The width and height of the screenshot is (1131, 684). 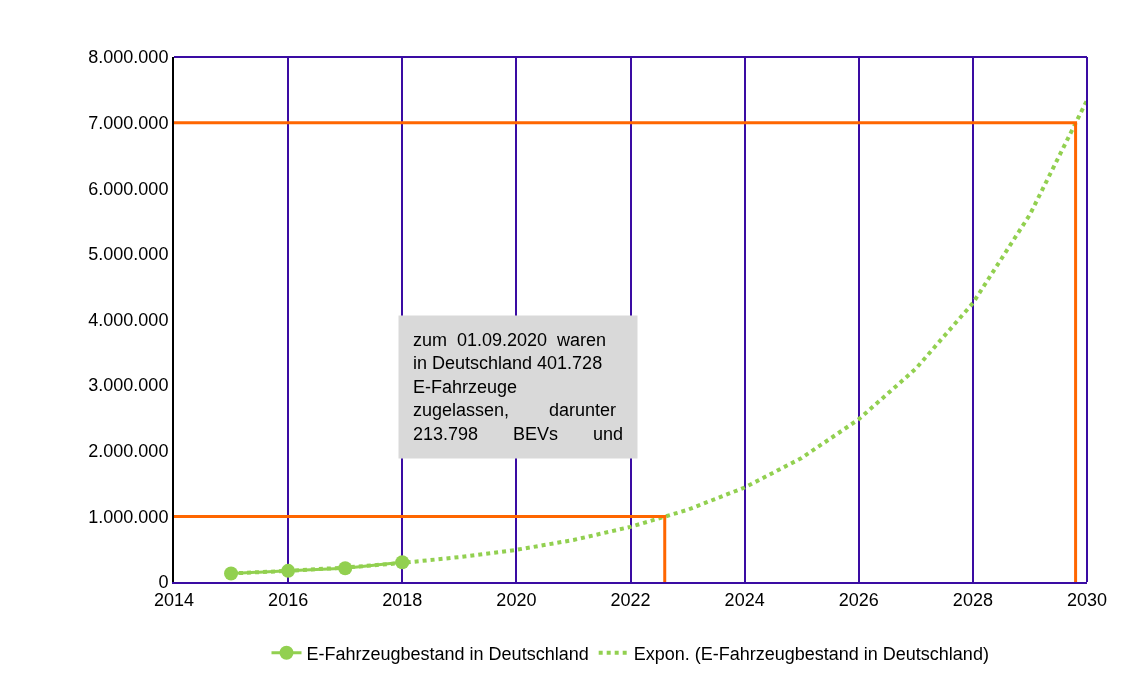 I want to click on x-tick-label: 2024, so click(x=744, y=599).